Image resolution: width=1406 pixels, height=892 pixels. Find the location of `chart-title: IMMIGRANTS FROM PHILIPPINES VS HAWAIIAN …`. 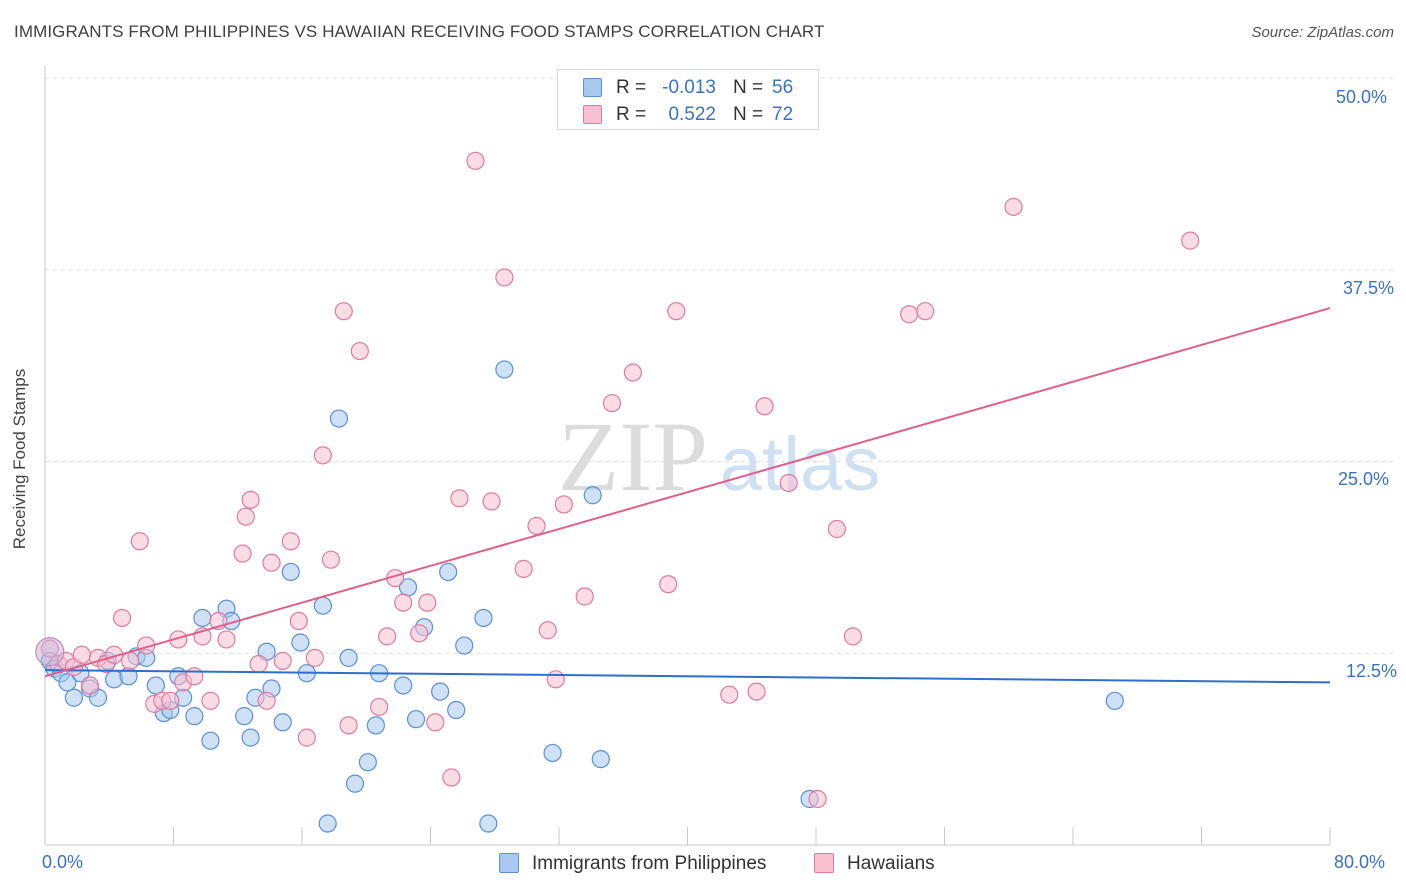

chart-title: IMMIGRANTS FROM PHILIPPINES VS HAWAIIAN … is located at coordinates (419, 31).